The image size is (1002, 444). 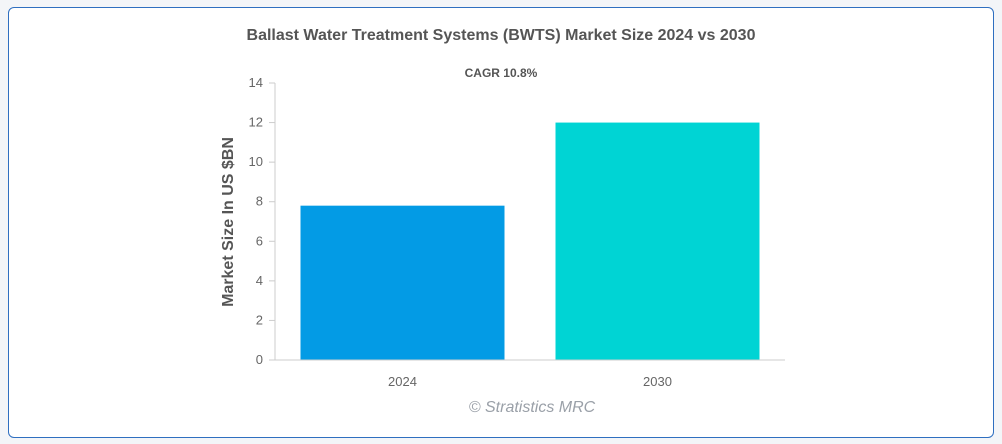 What do you see at coordinates (657, 241) in the screenshot?
I see `bar-2030` at bounding box center [657, 241].